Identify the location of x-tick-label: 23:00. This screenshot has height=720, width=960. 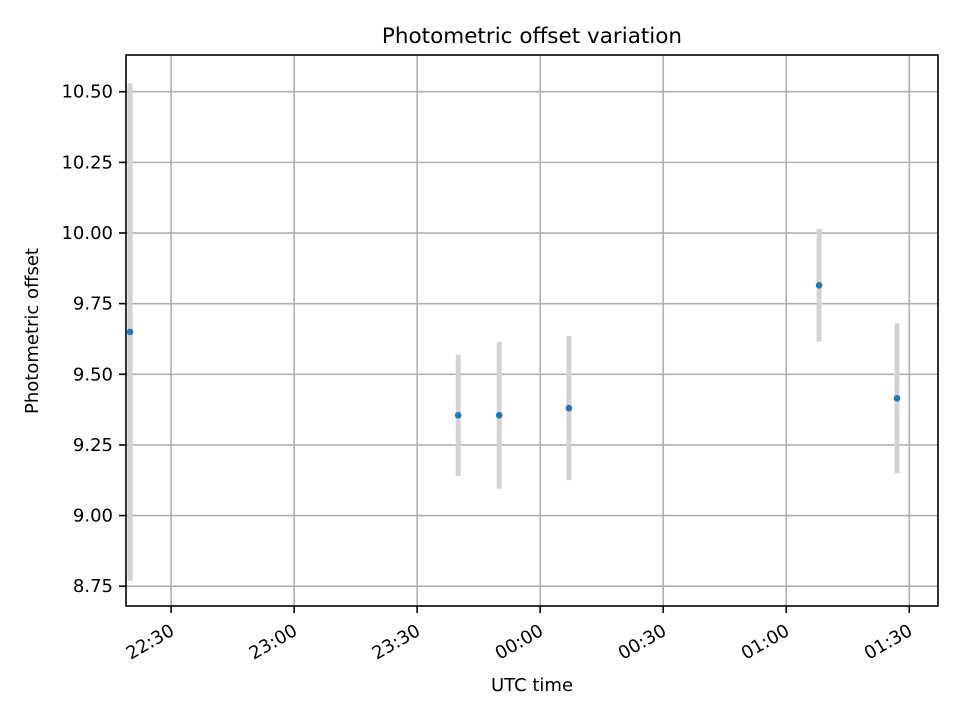
(273, 642).